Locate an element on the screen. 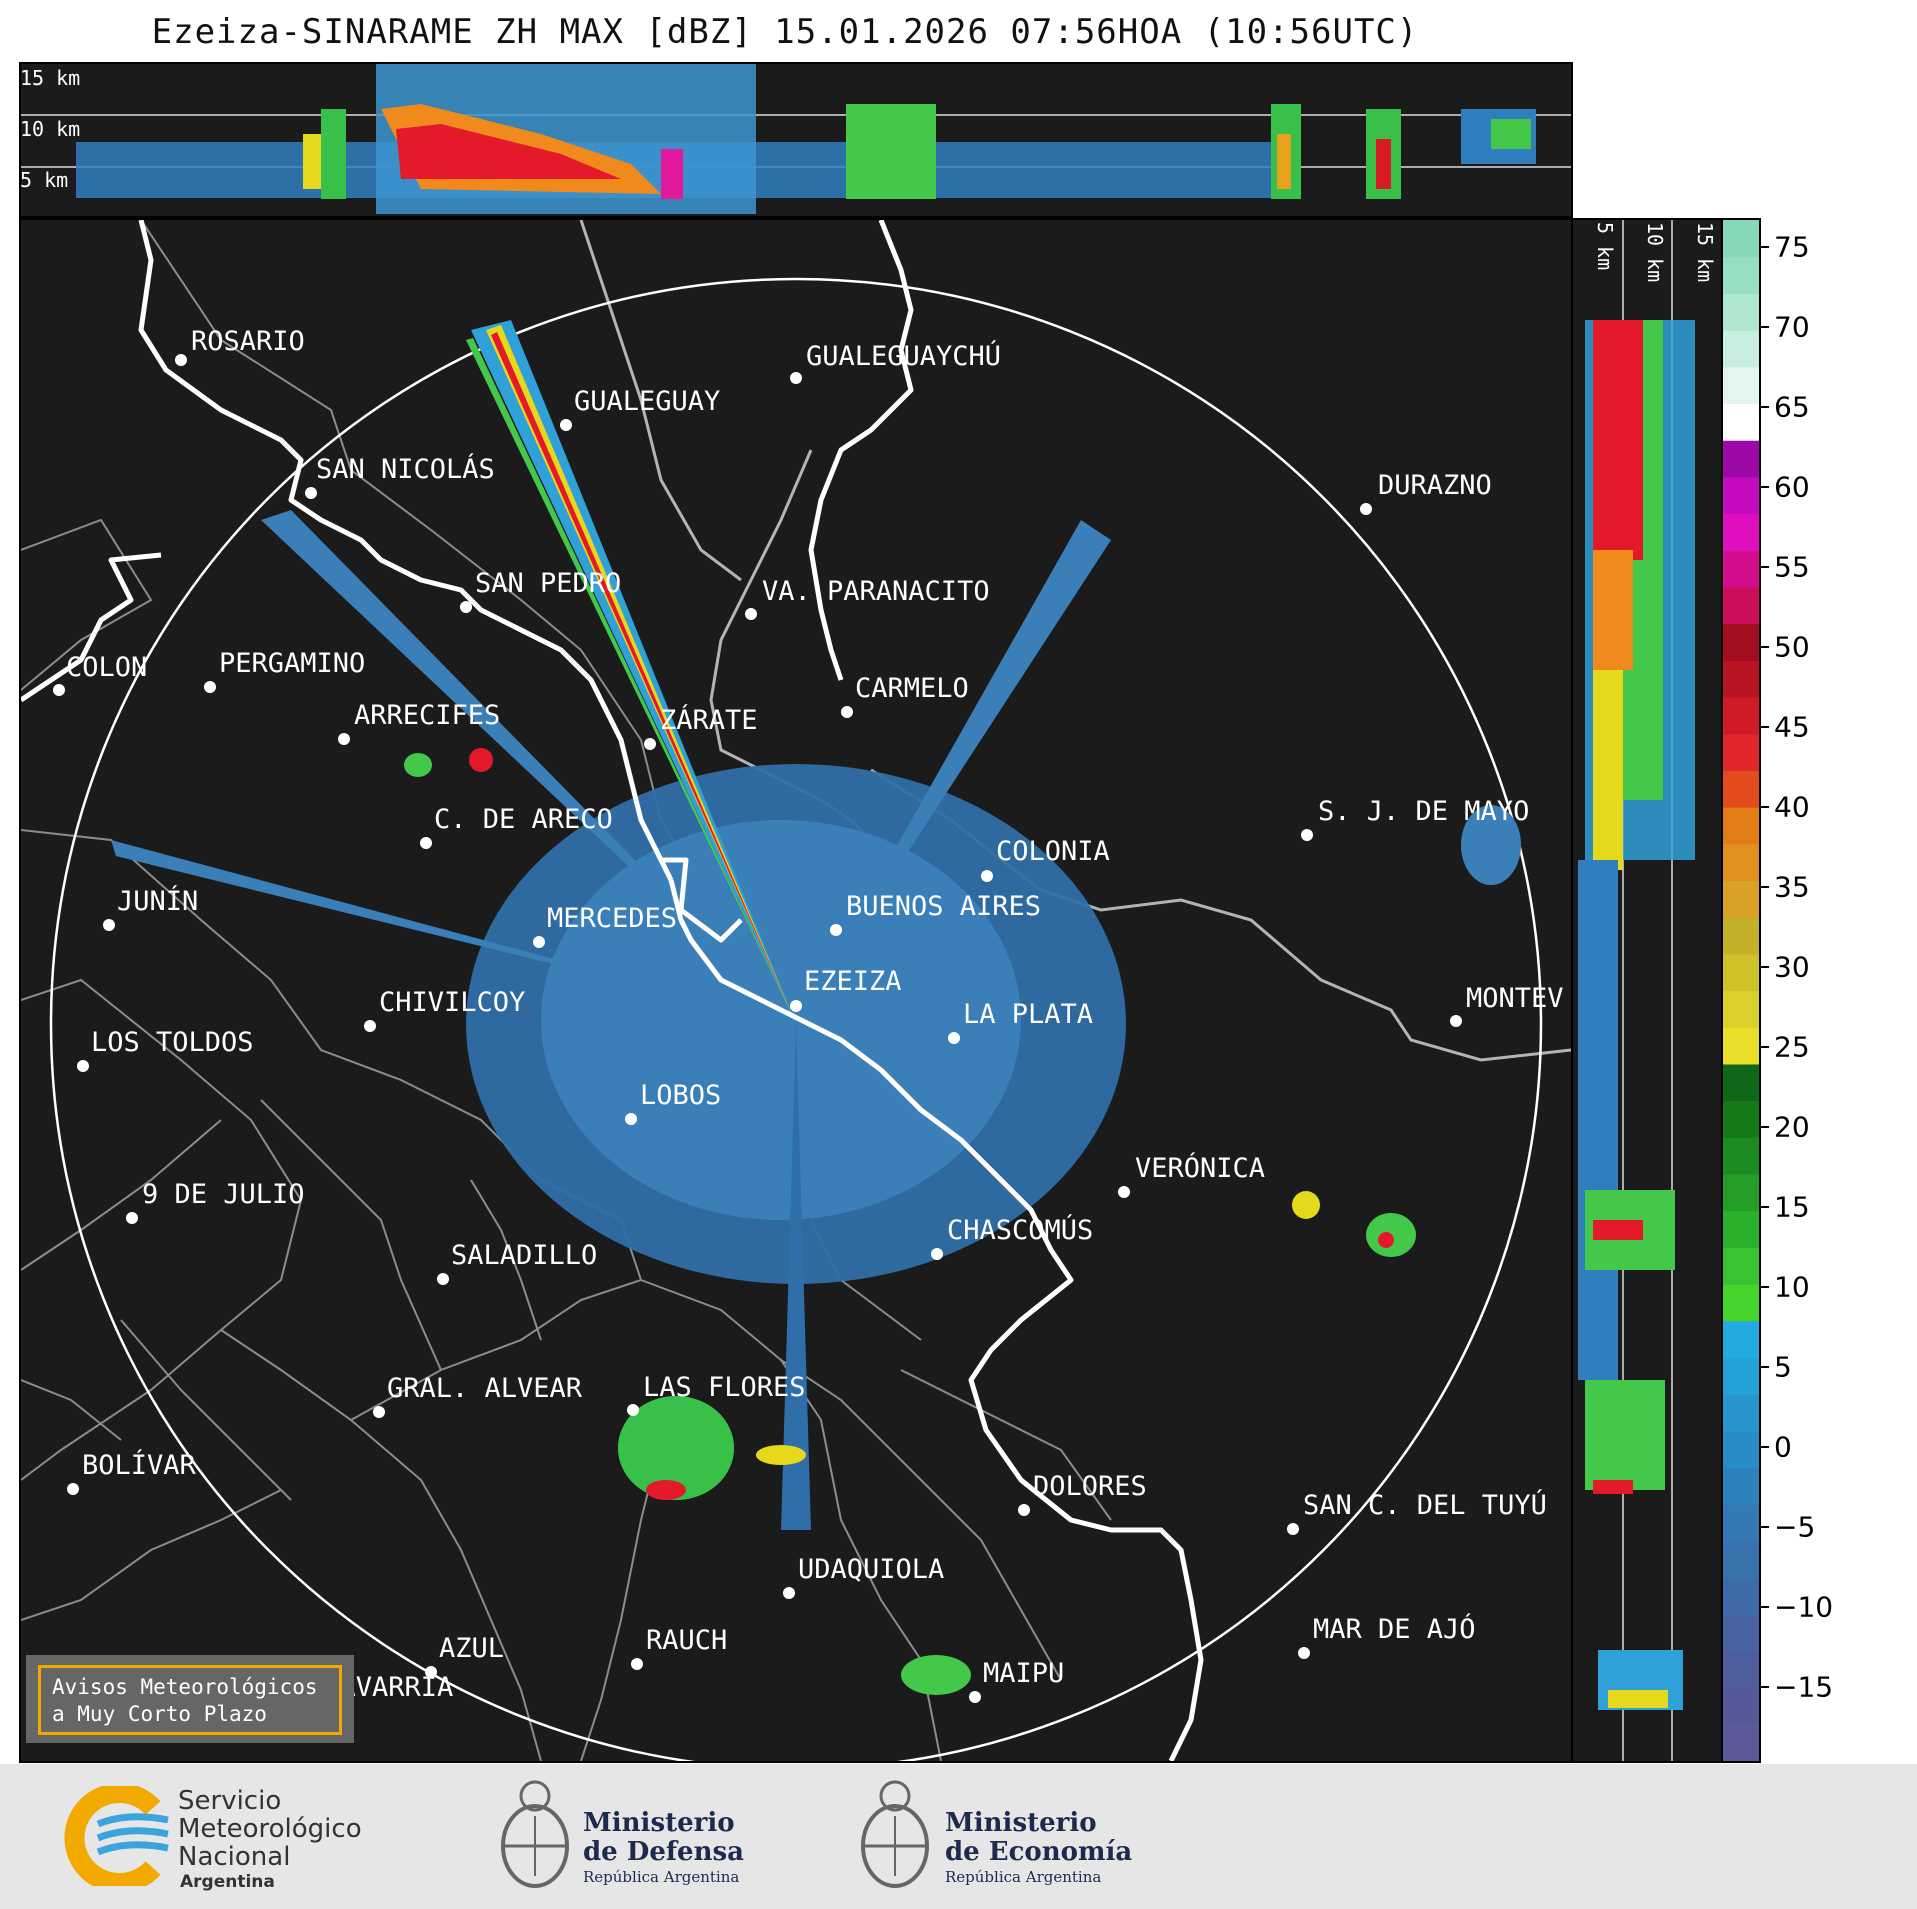 Image resolution: width=1917 pixels, height=1909 pixels. city-label: COLONIA is located at coordinates (1053, 851).